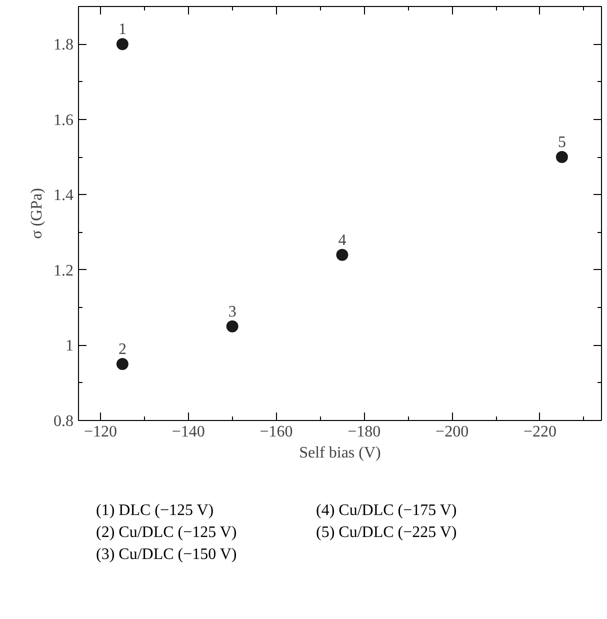 This screenshot has width=607, height=619. Describe the element at coordinates (387, 533) in the screenshot. I see `text: (5) Cu/DLC (−225 V)` at that location.